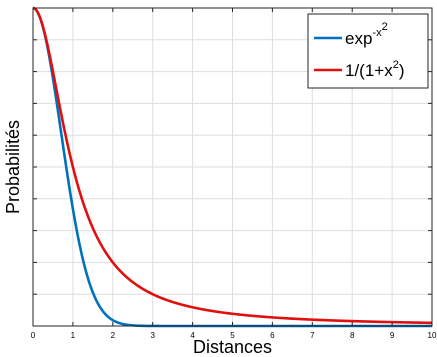 Image resolution: width=437 pixels, height=357 pixels. I want to click on x-tick-label: 3, so click(152, 335).